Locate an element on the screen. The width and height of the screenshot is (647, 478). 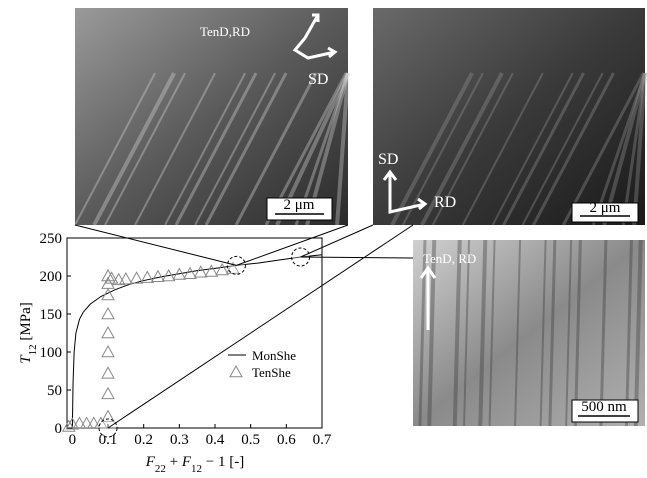
label-part: [MPa] is located at coordinates (26, 323).